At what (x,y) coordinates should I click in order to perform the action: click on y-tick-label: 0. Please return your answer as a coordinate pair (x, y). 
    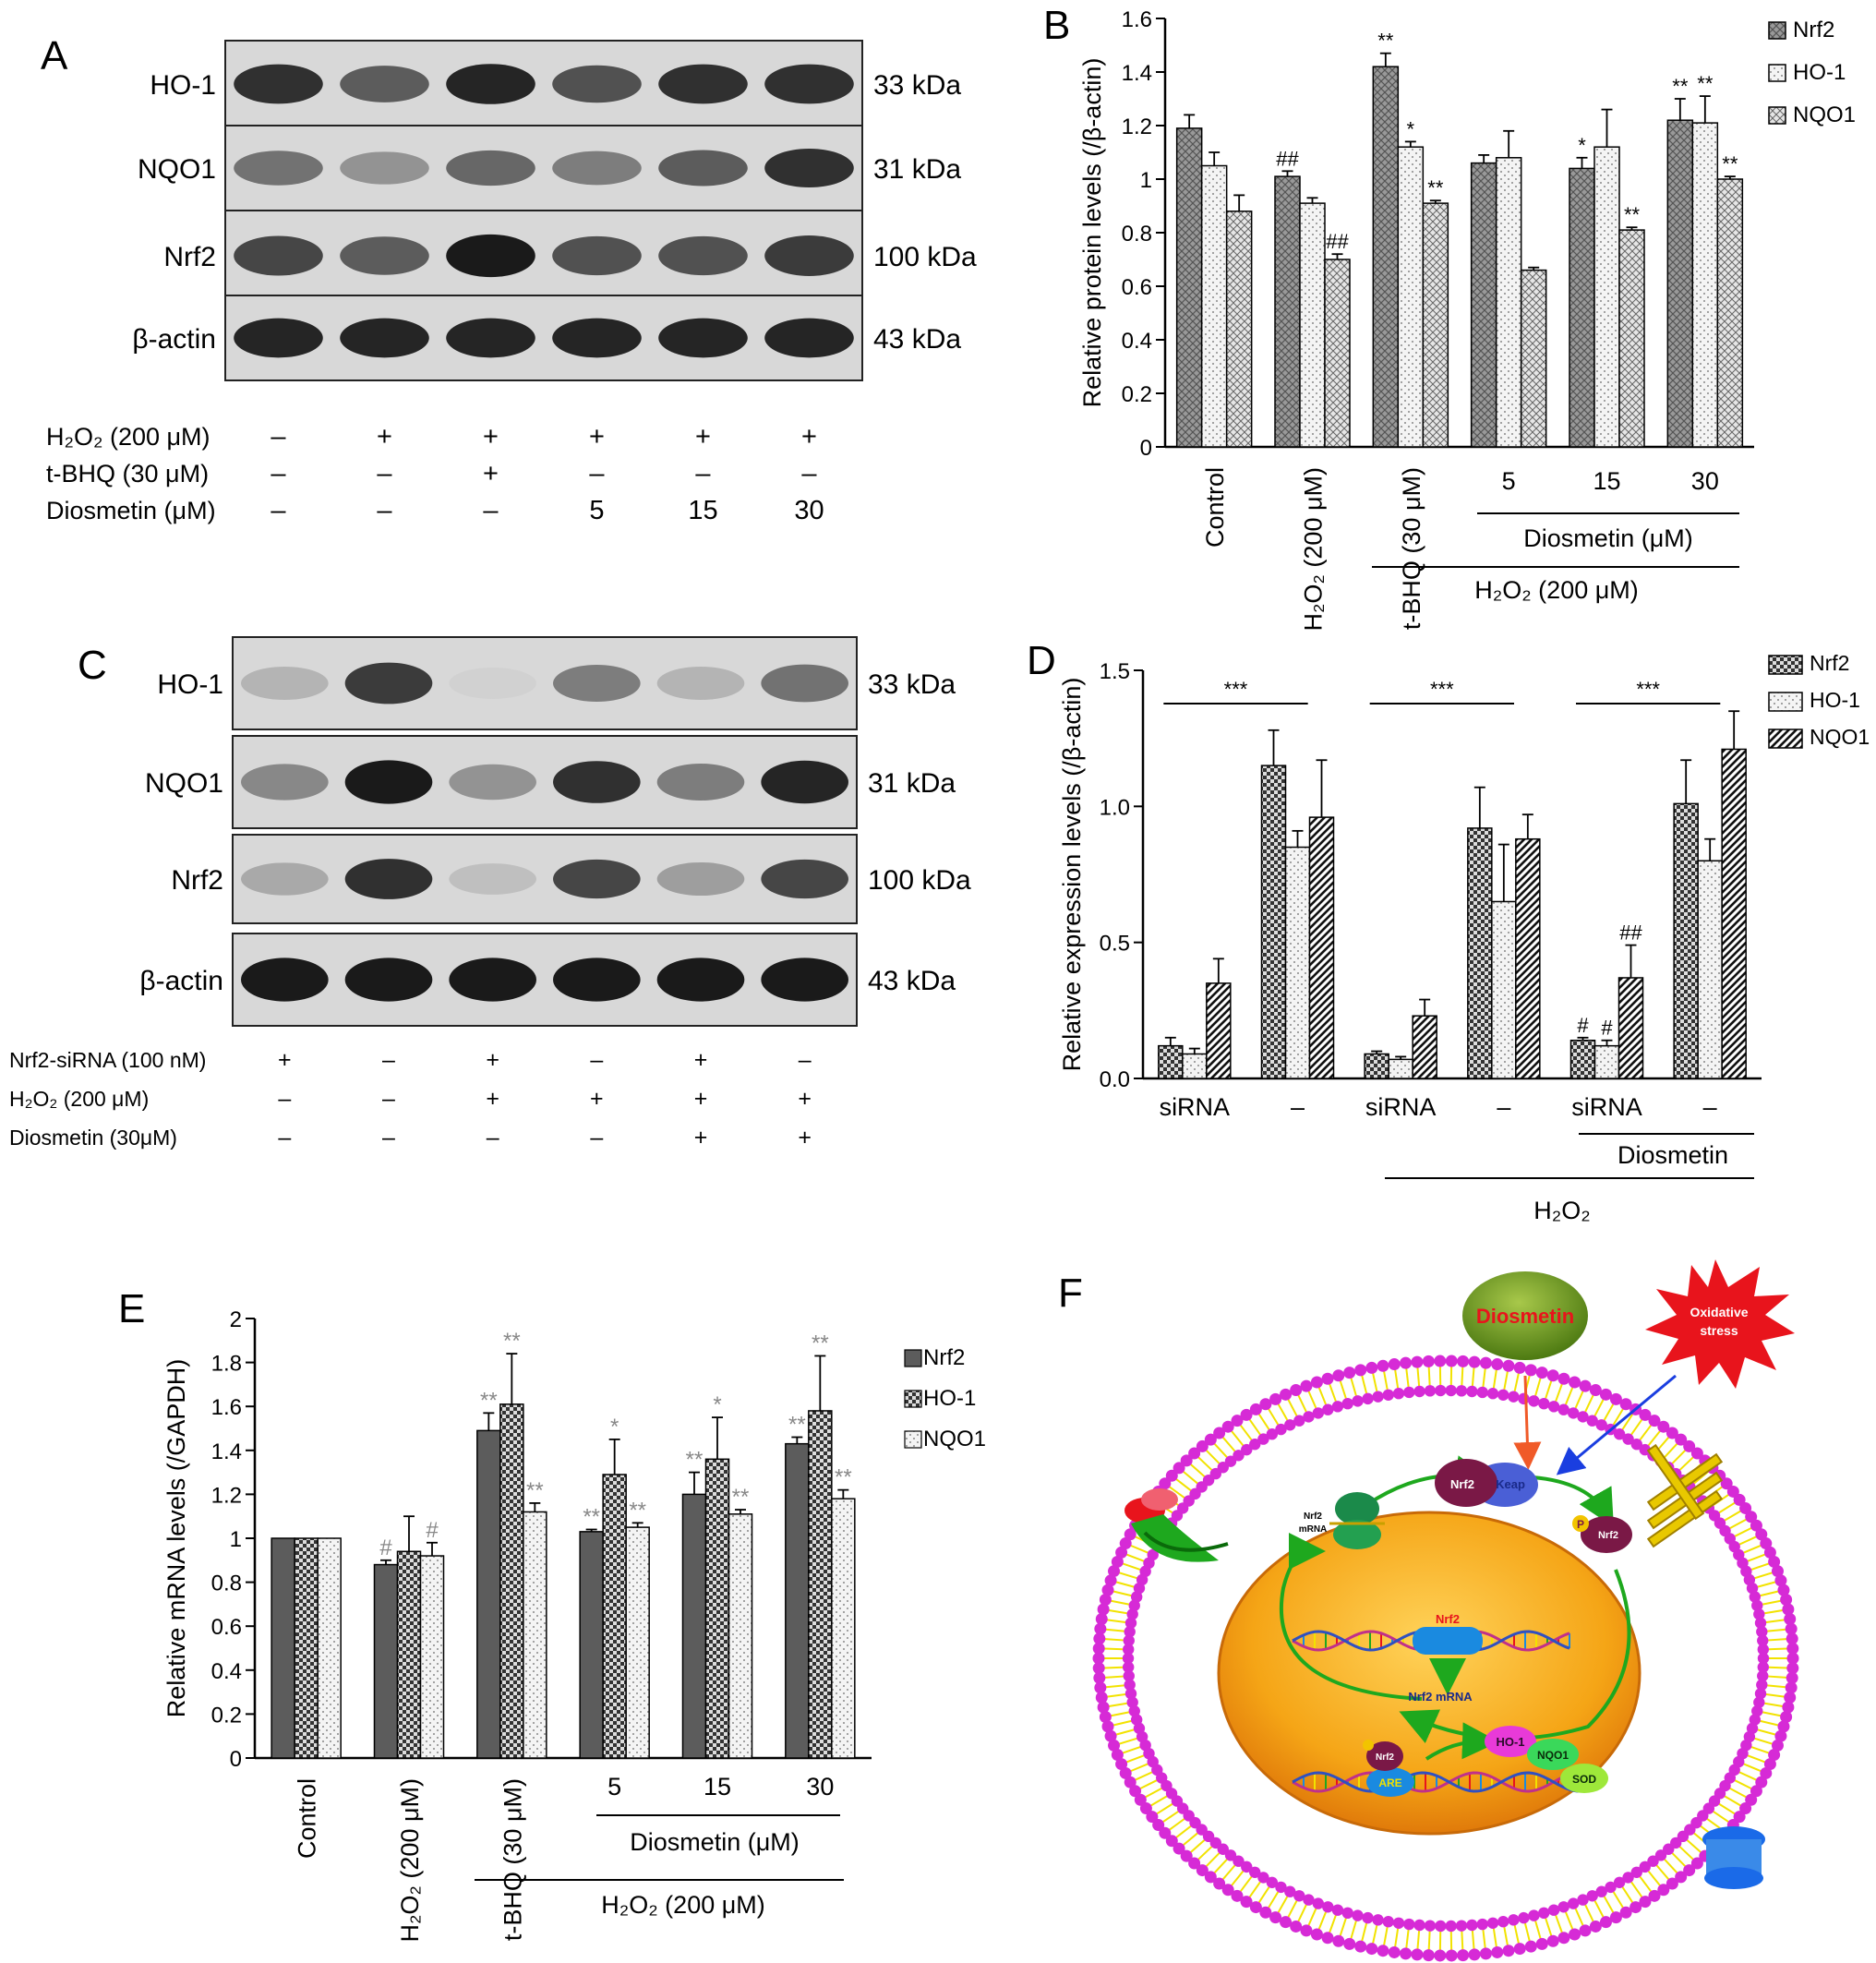
    Looking at the image, I should click on (1146, 448).